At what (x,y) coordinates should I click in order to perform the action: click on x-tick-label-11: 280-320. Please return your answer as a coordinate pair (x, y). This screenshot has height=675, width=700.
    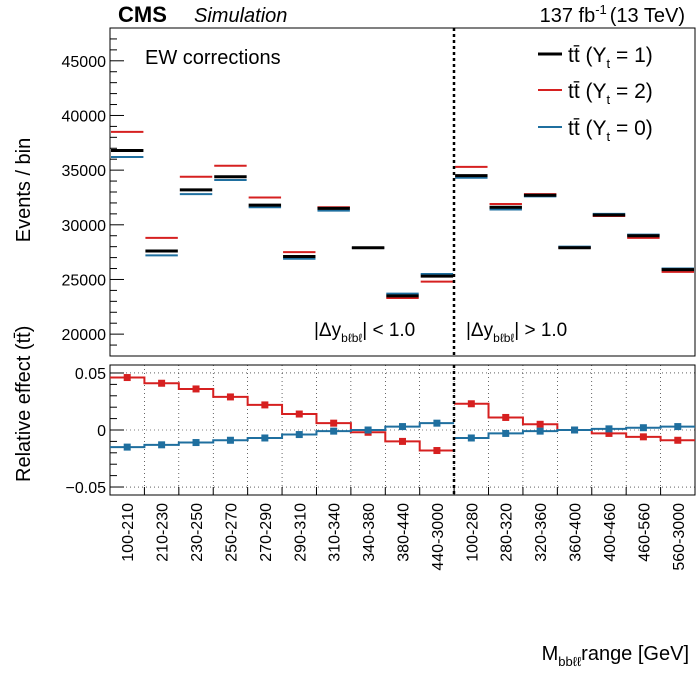
    Looking at the image, I should click on (507, 532).